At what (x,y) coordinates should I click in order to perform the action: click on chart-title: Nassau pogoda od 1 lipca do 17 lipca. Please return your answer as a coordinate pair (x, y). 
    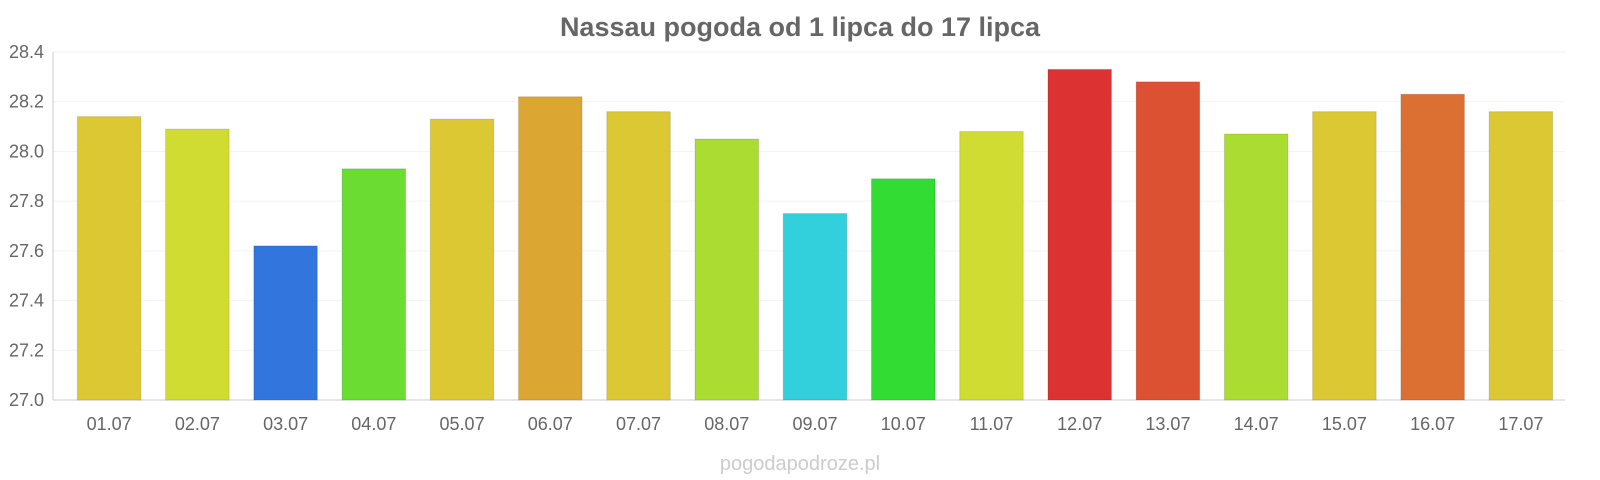
    Looking at the image, I should click on (800, 27).